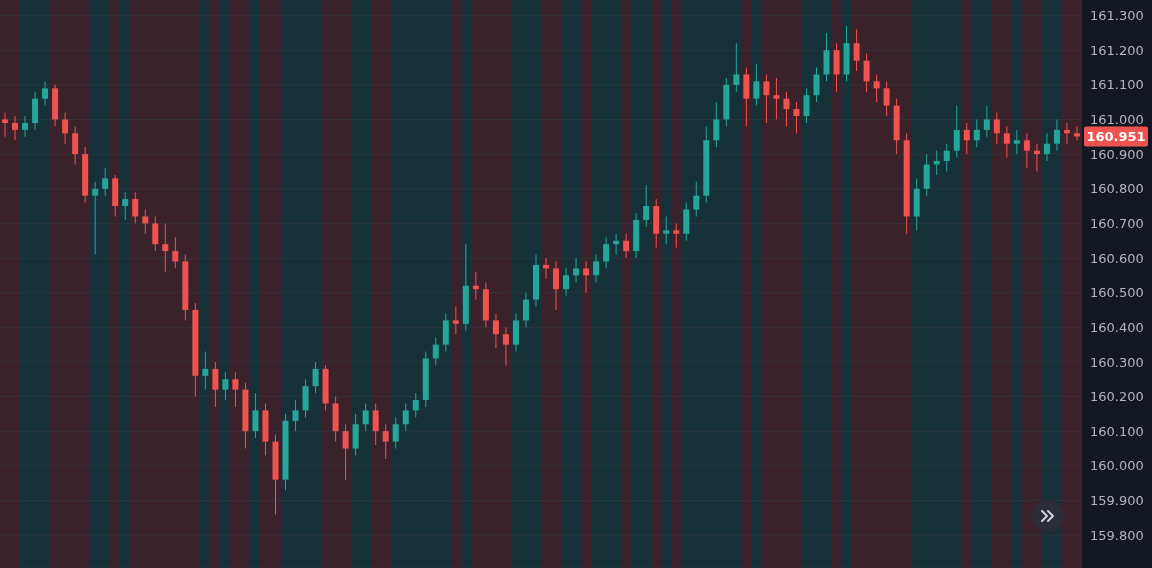 Image resolution: width=1152 pixels, height=568 pixels. I want to click on text: 160.951, so click(1116, 137).